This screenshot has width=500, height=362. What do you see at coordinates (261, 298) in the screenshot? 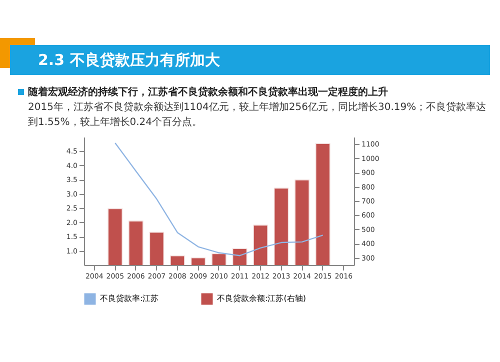
I see `legend-label: 不良贷款余额:江苏(右轴)` at bounding box center [261, 298].